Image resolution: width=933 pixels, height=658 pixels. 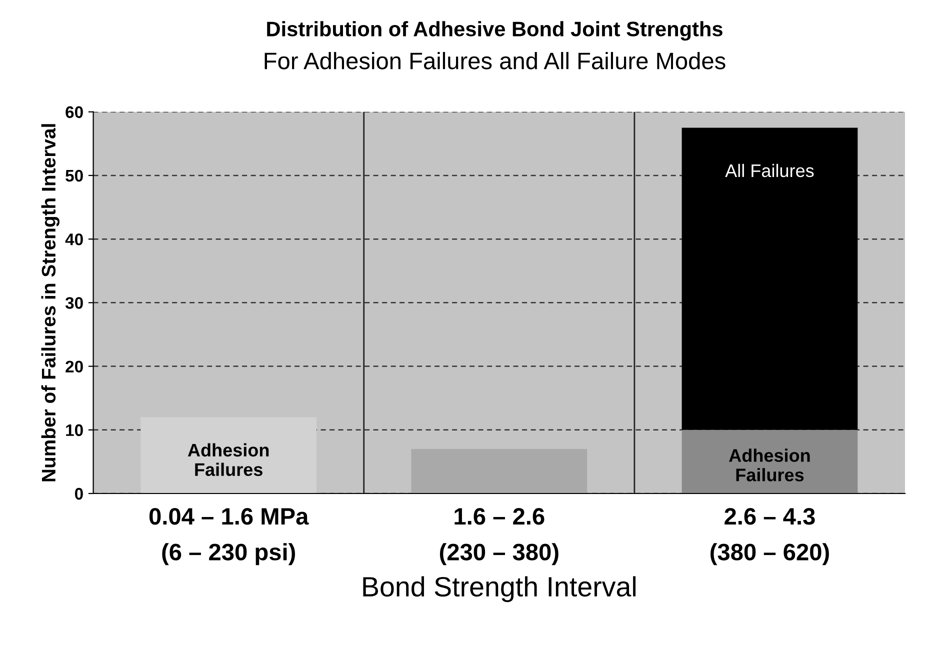 I want to click on y-tick-label: 40, so click(x=74, y=239).